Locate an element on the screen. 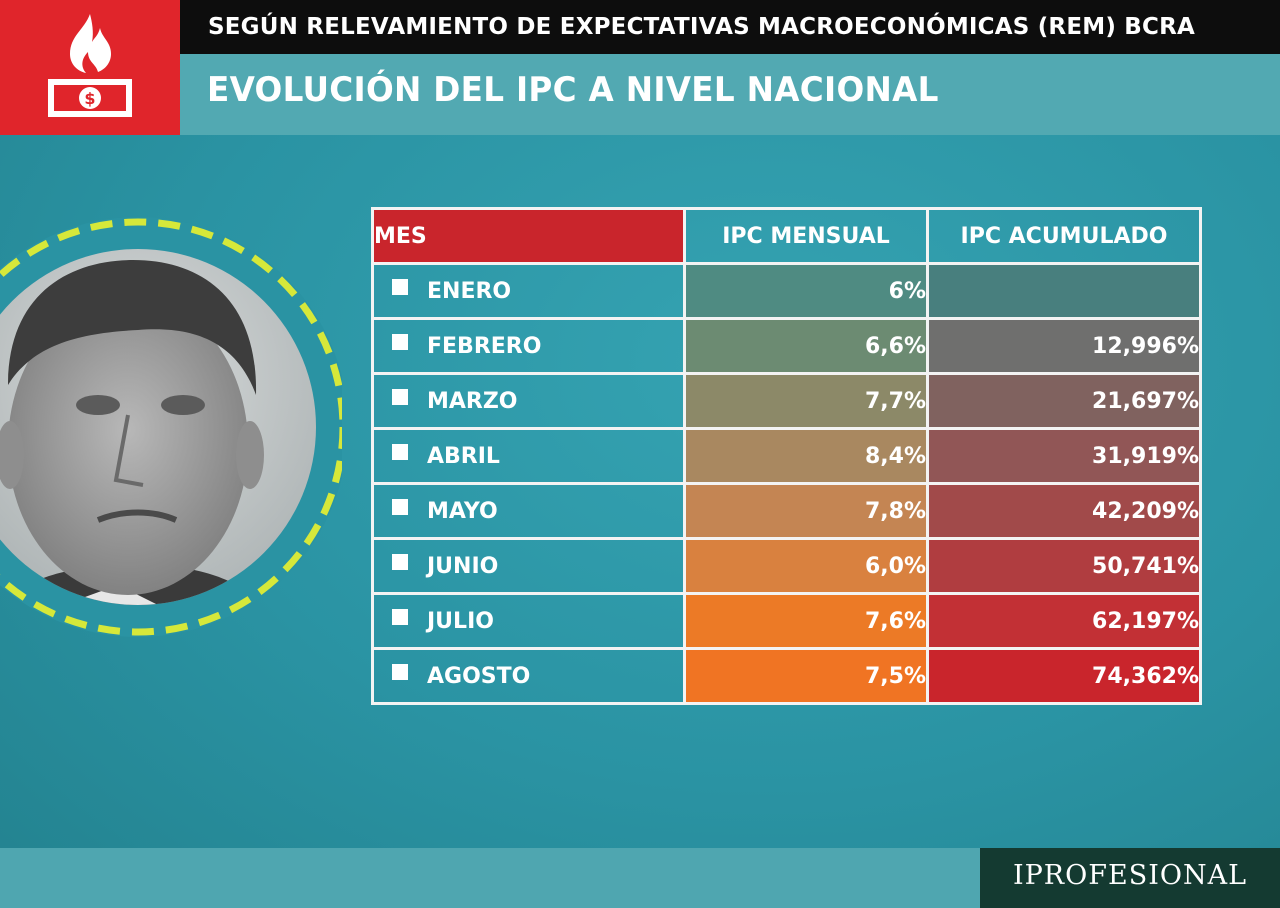 The image size is (1280, 908). brand-box: IPROFESIONAL is located at coordinates (1130, 878).